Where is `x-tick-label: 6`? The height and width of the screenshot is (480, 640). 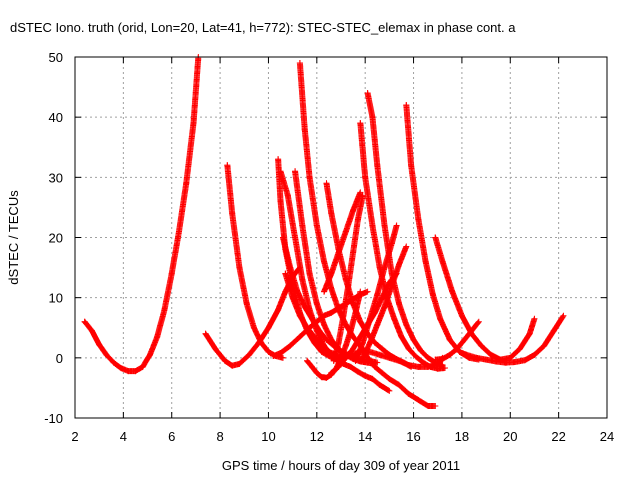
x-tick-label: 6 is located at coordinates (171, 436).